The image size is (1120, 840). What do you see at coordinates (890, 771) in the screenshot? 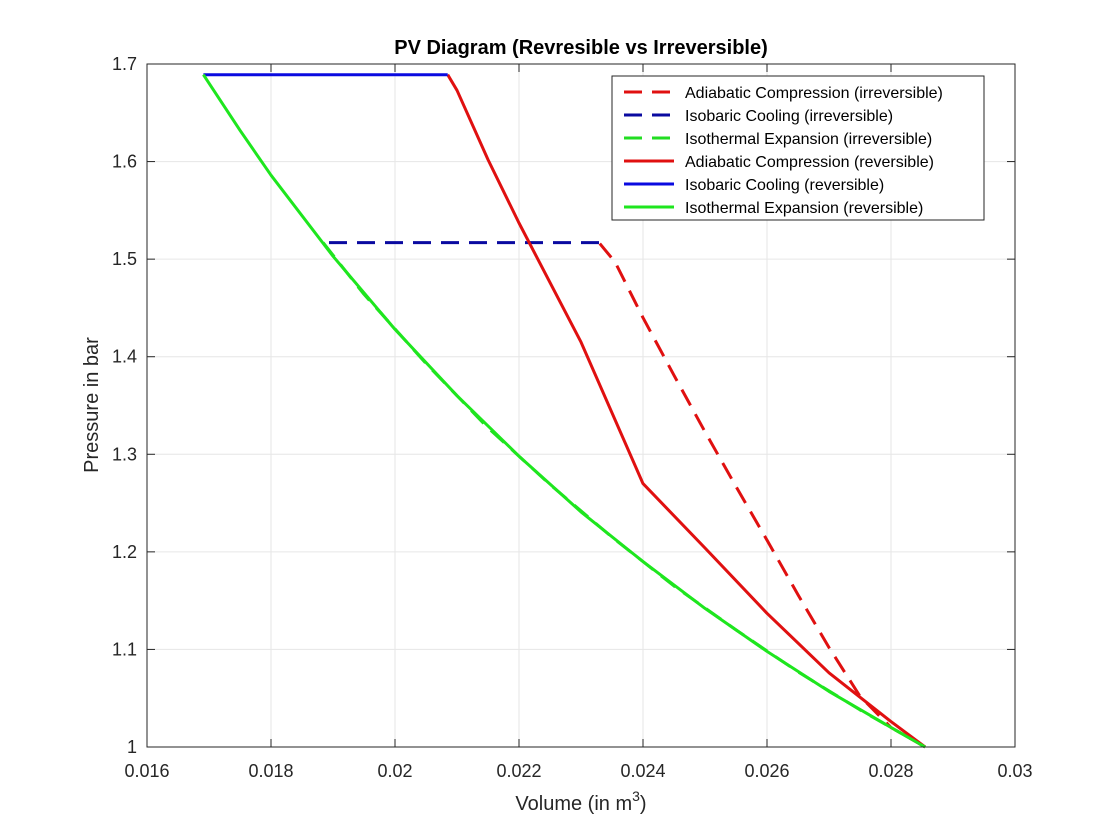
I see `x-tick-label: 0.028` at bounding box center [890, 771].